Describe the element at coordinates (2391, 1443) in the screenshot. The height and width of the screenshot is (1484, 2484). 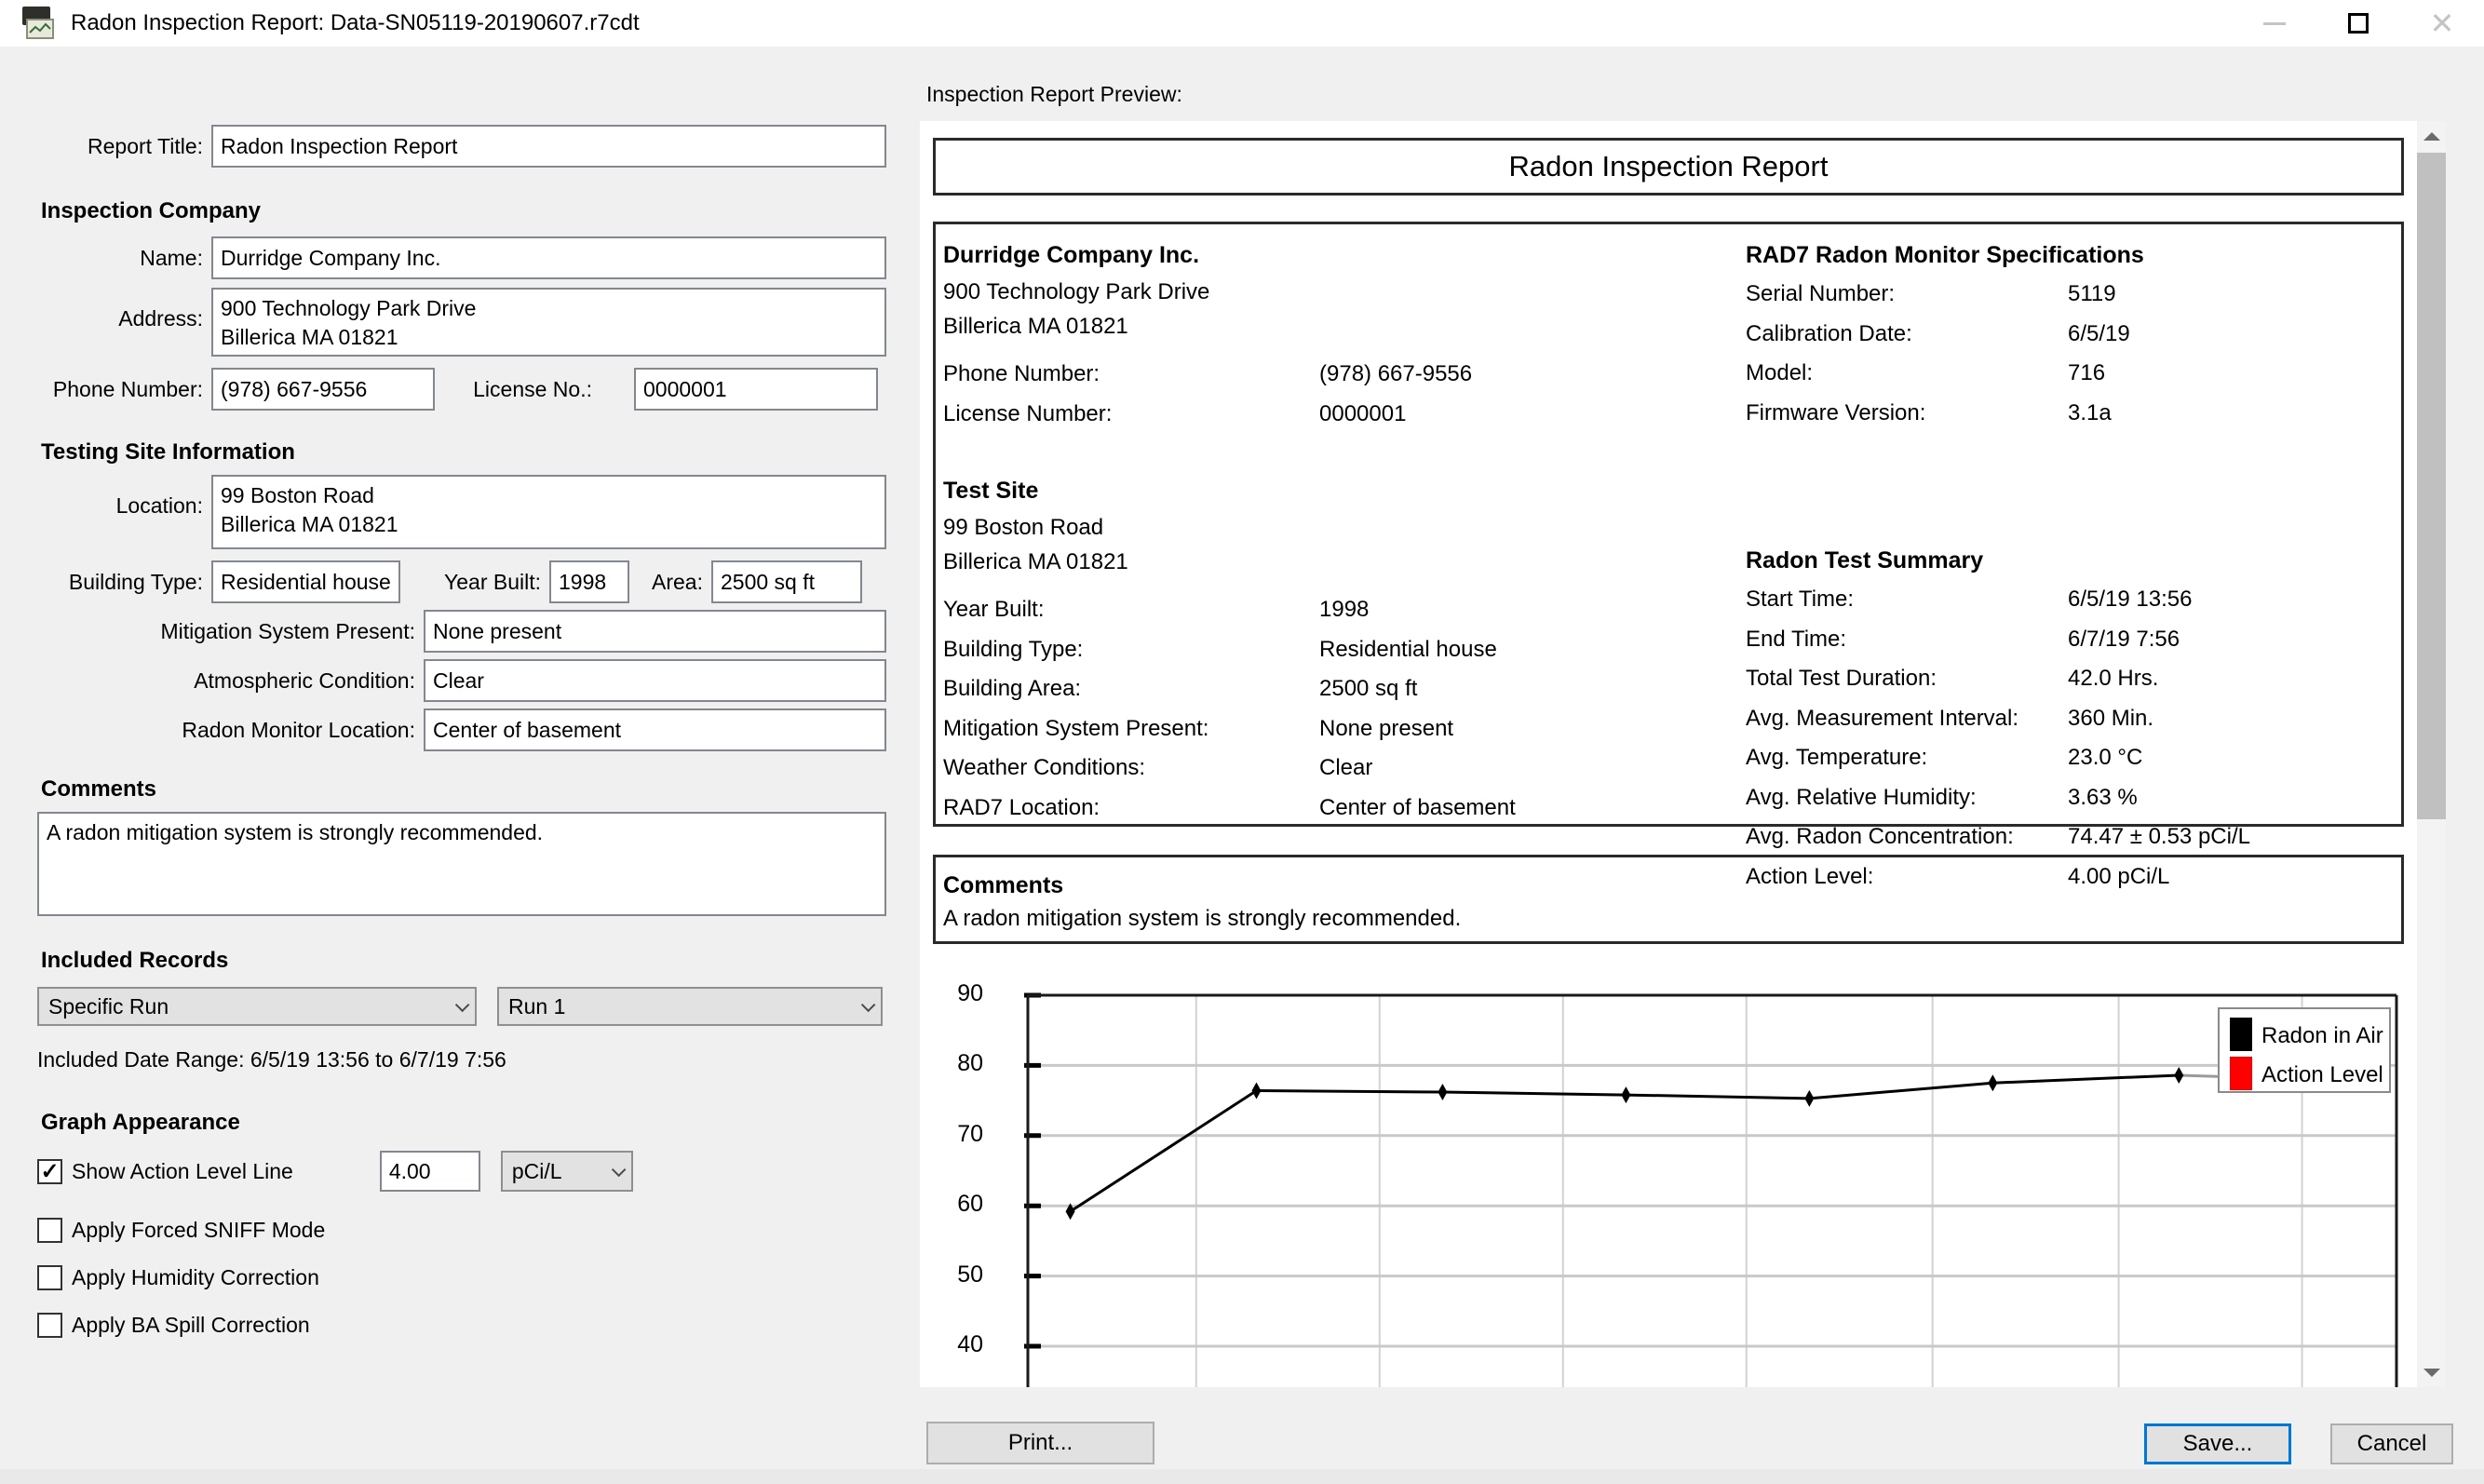
I see `cancel-button: Cancel` at that location.